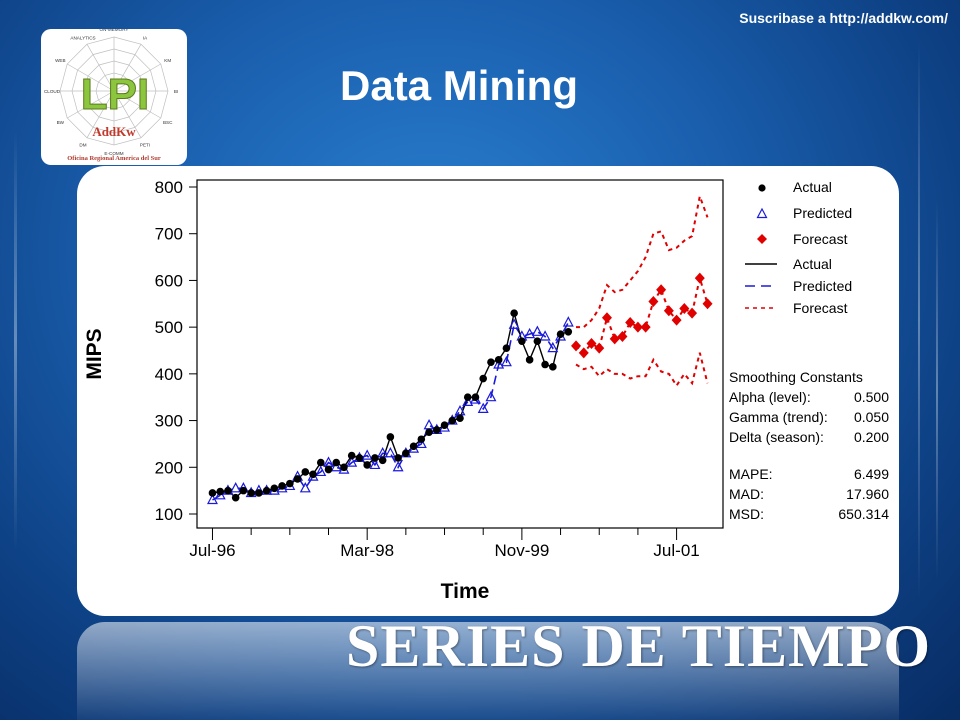  Describe the element at coordinates (169, 280) in the screenshot. I see `y-tick-label: 600` at that location.